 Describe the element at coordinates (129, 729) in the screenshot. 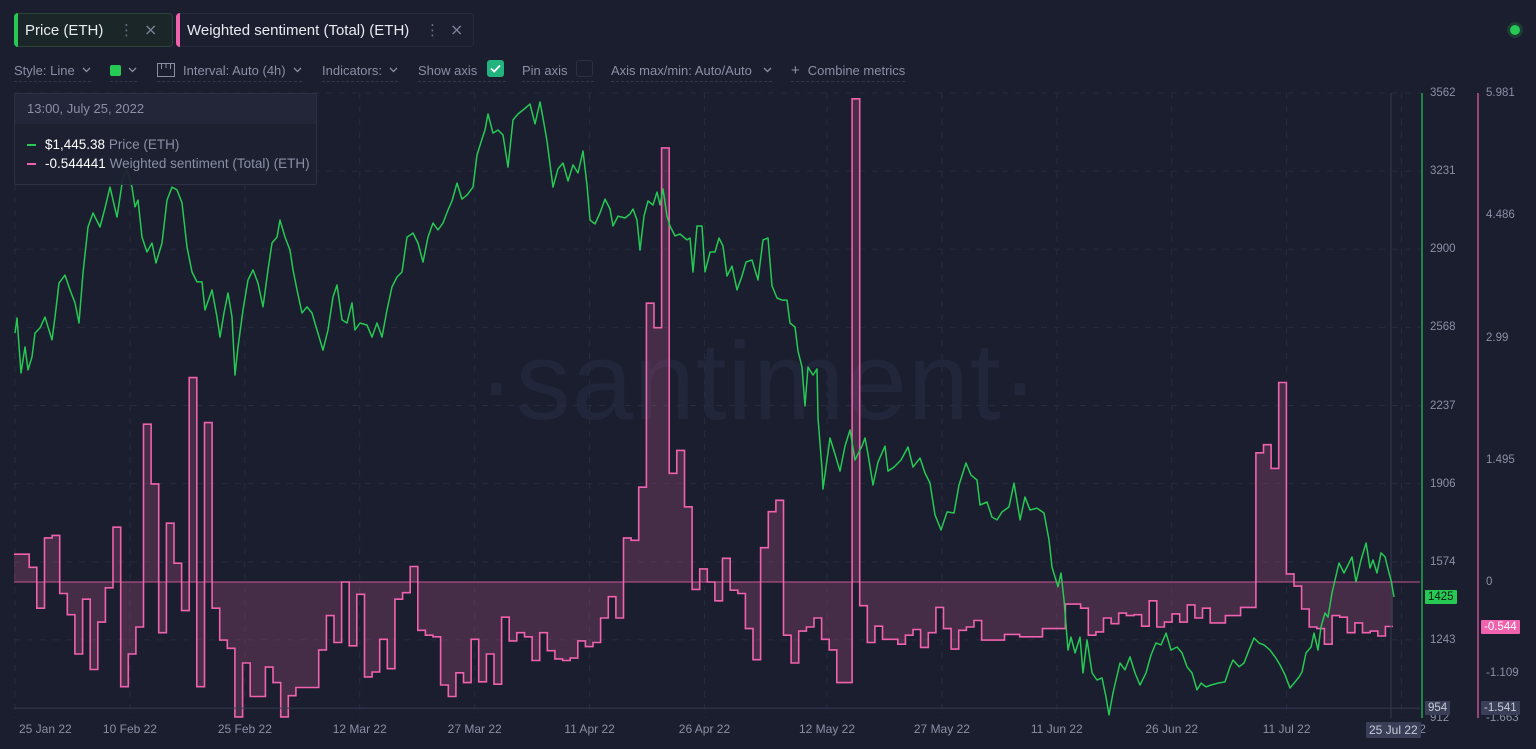

I see `date-axis-tick: 10 Feb 22` at that location.